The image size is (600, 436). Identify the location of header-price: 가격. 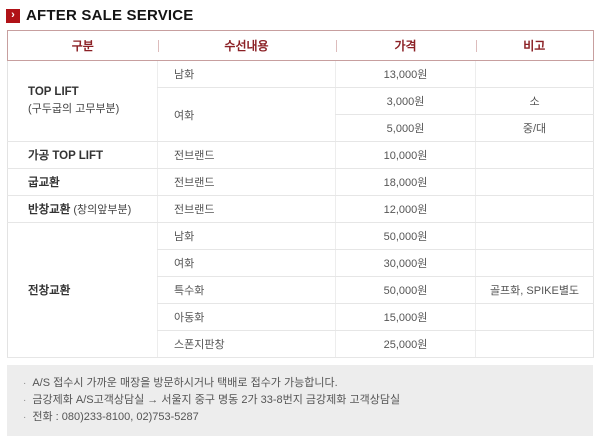
(405, 45).